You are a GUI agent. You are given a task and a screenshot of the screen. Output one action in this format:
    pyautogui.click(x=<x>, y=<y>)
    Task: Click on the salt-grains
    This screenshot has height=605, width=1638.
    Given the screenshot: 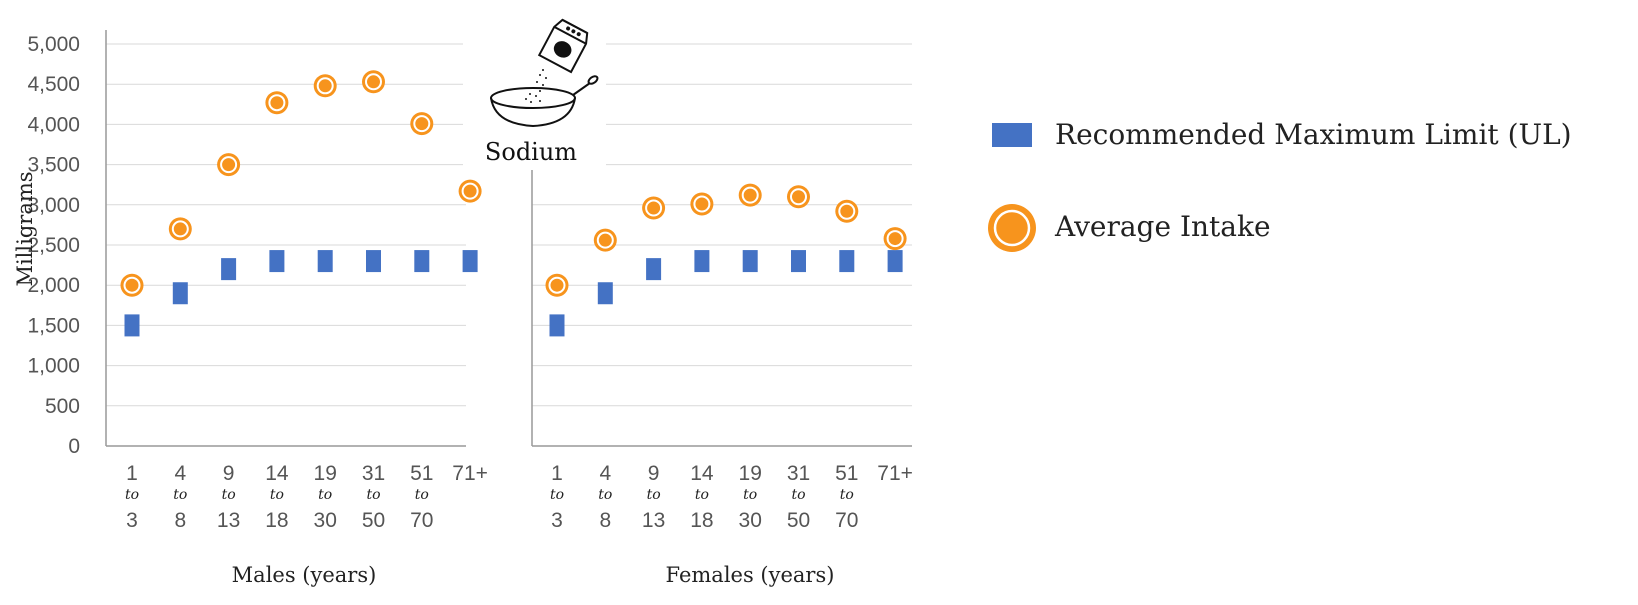 What is the action you would take?
    pyautogui.click(x=536, y=86)
    